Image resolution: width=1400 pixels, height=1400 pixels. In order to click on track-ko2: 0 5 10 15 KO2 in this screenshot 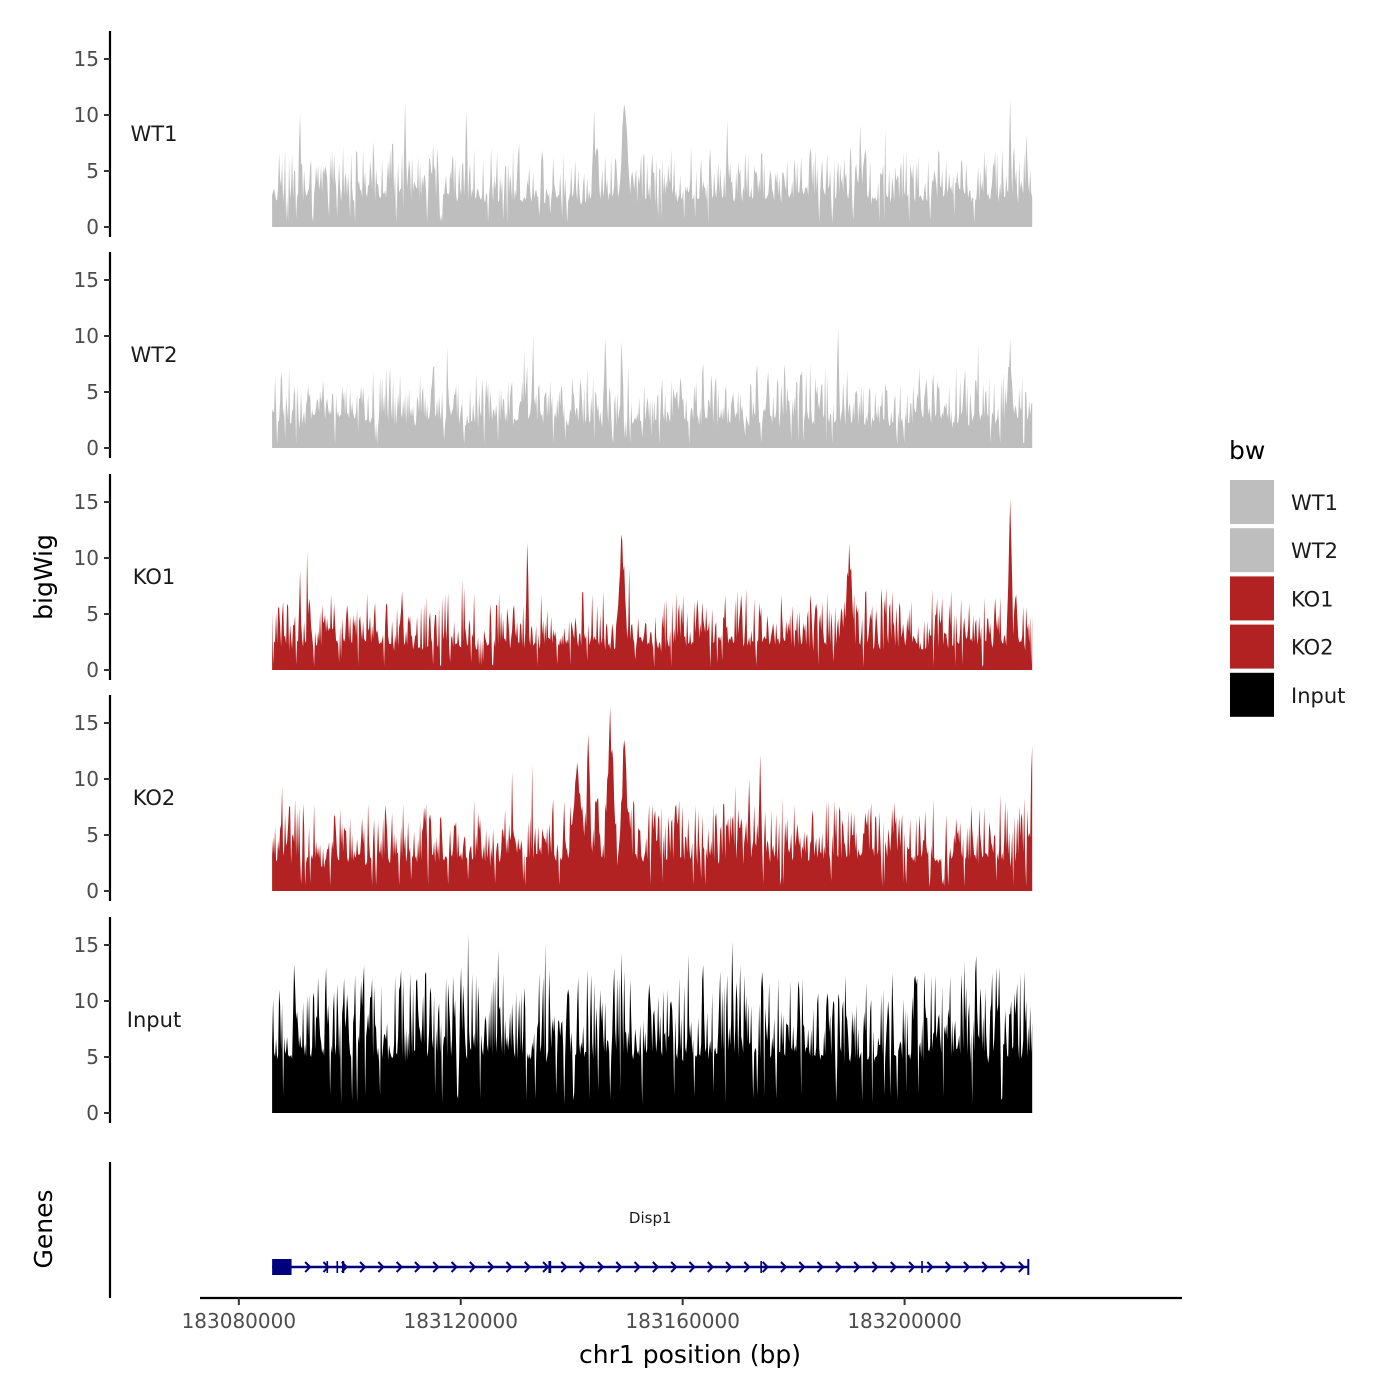, I will do `click(553, 799)`.